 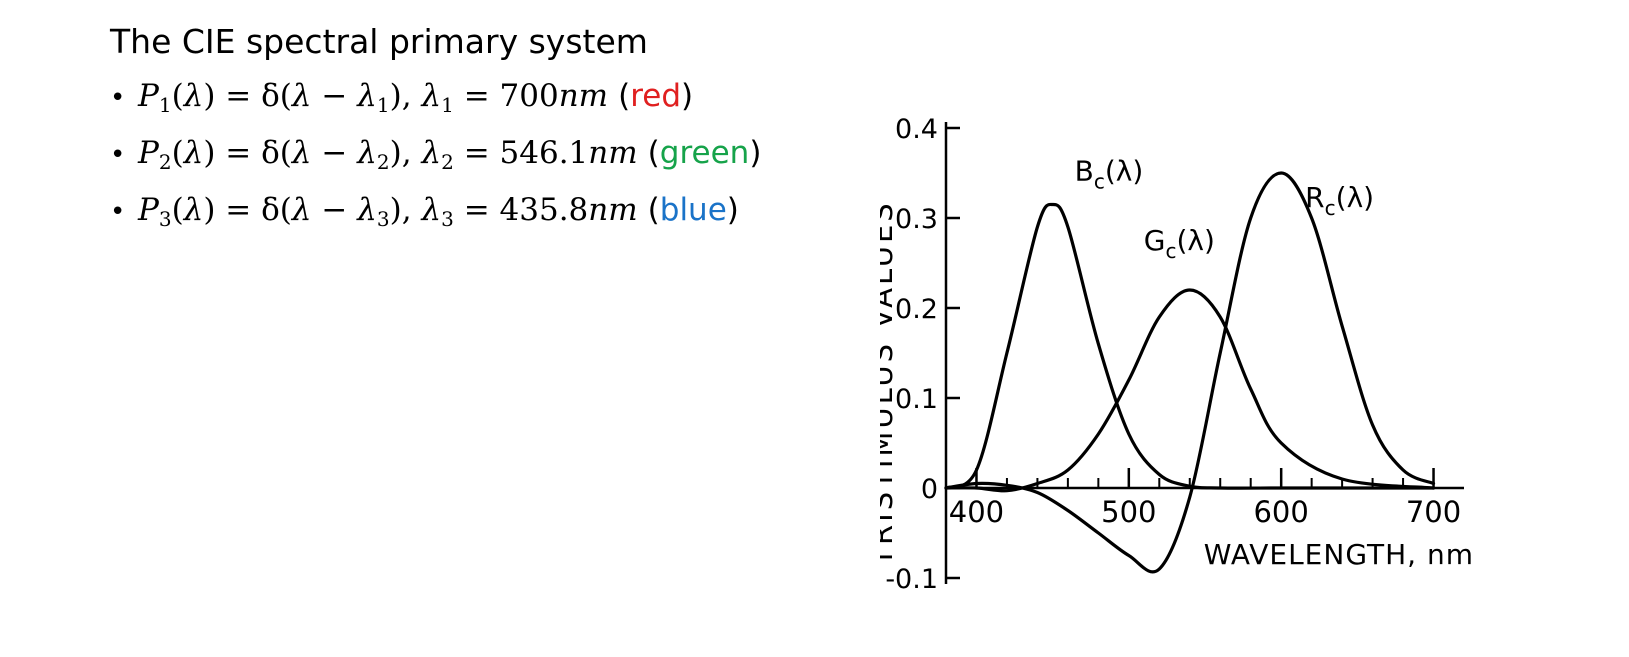 What do you see at coordinates (693, 210) in the screenshot?
I see `color-name-blue: blue` at bounding box center [693, 210].